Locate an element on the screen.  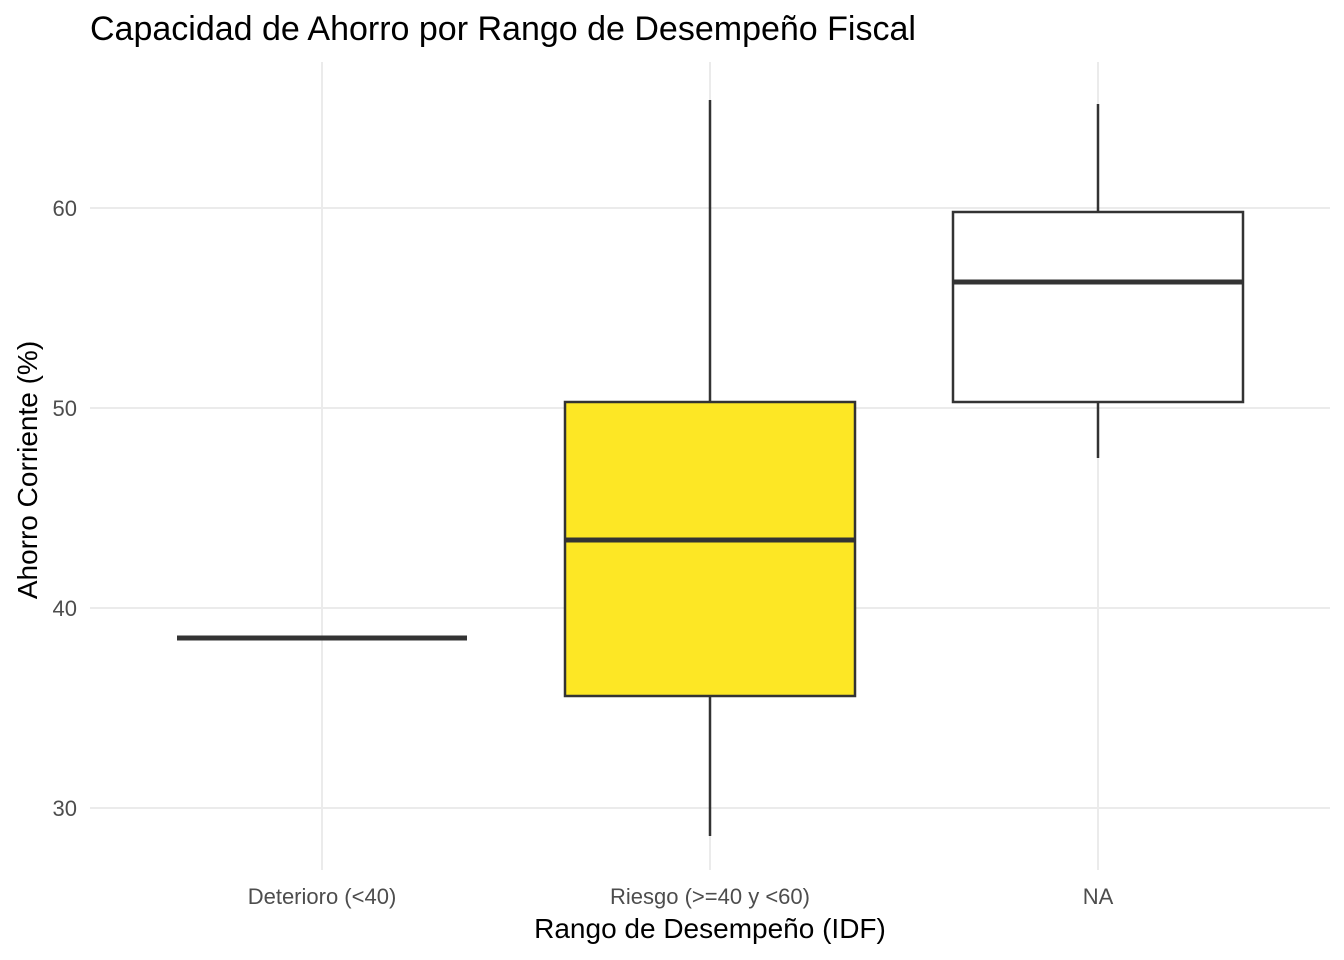
x-tick-label: Deterioro (<40) is located at coordinates (322, 896).